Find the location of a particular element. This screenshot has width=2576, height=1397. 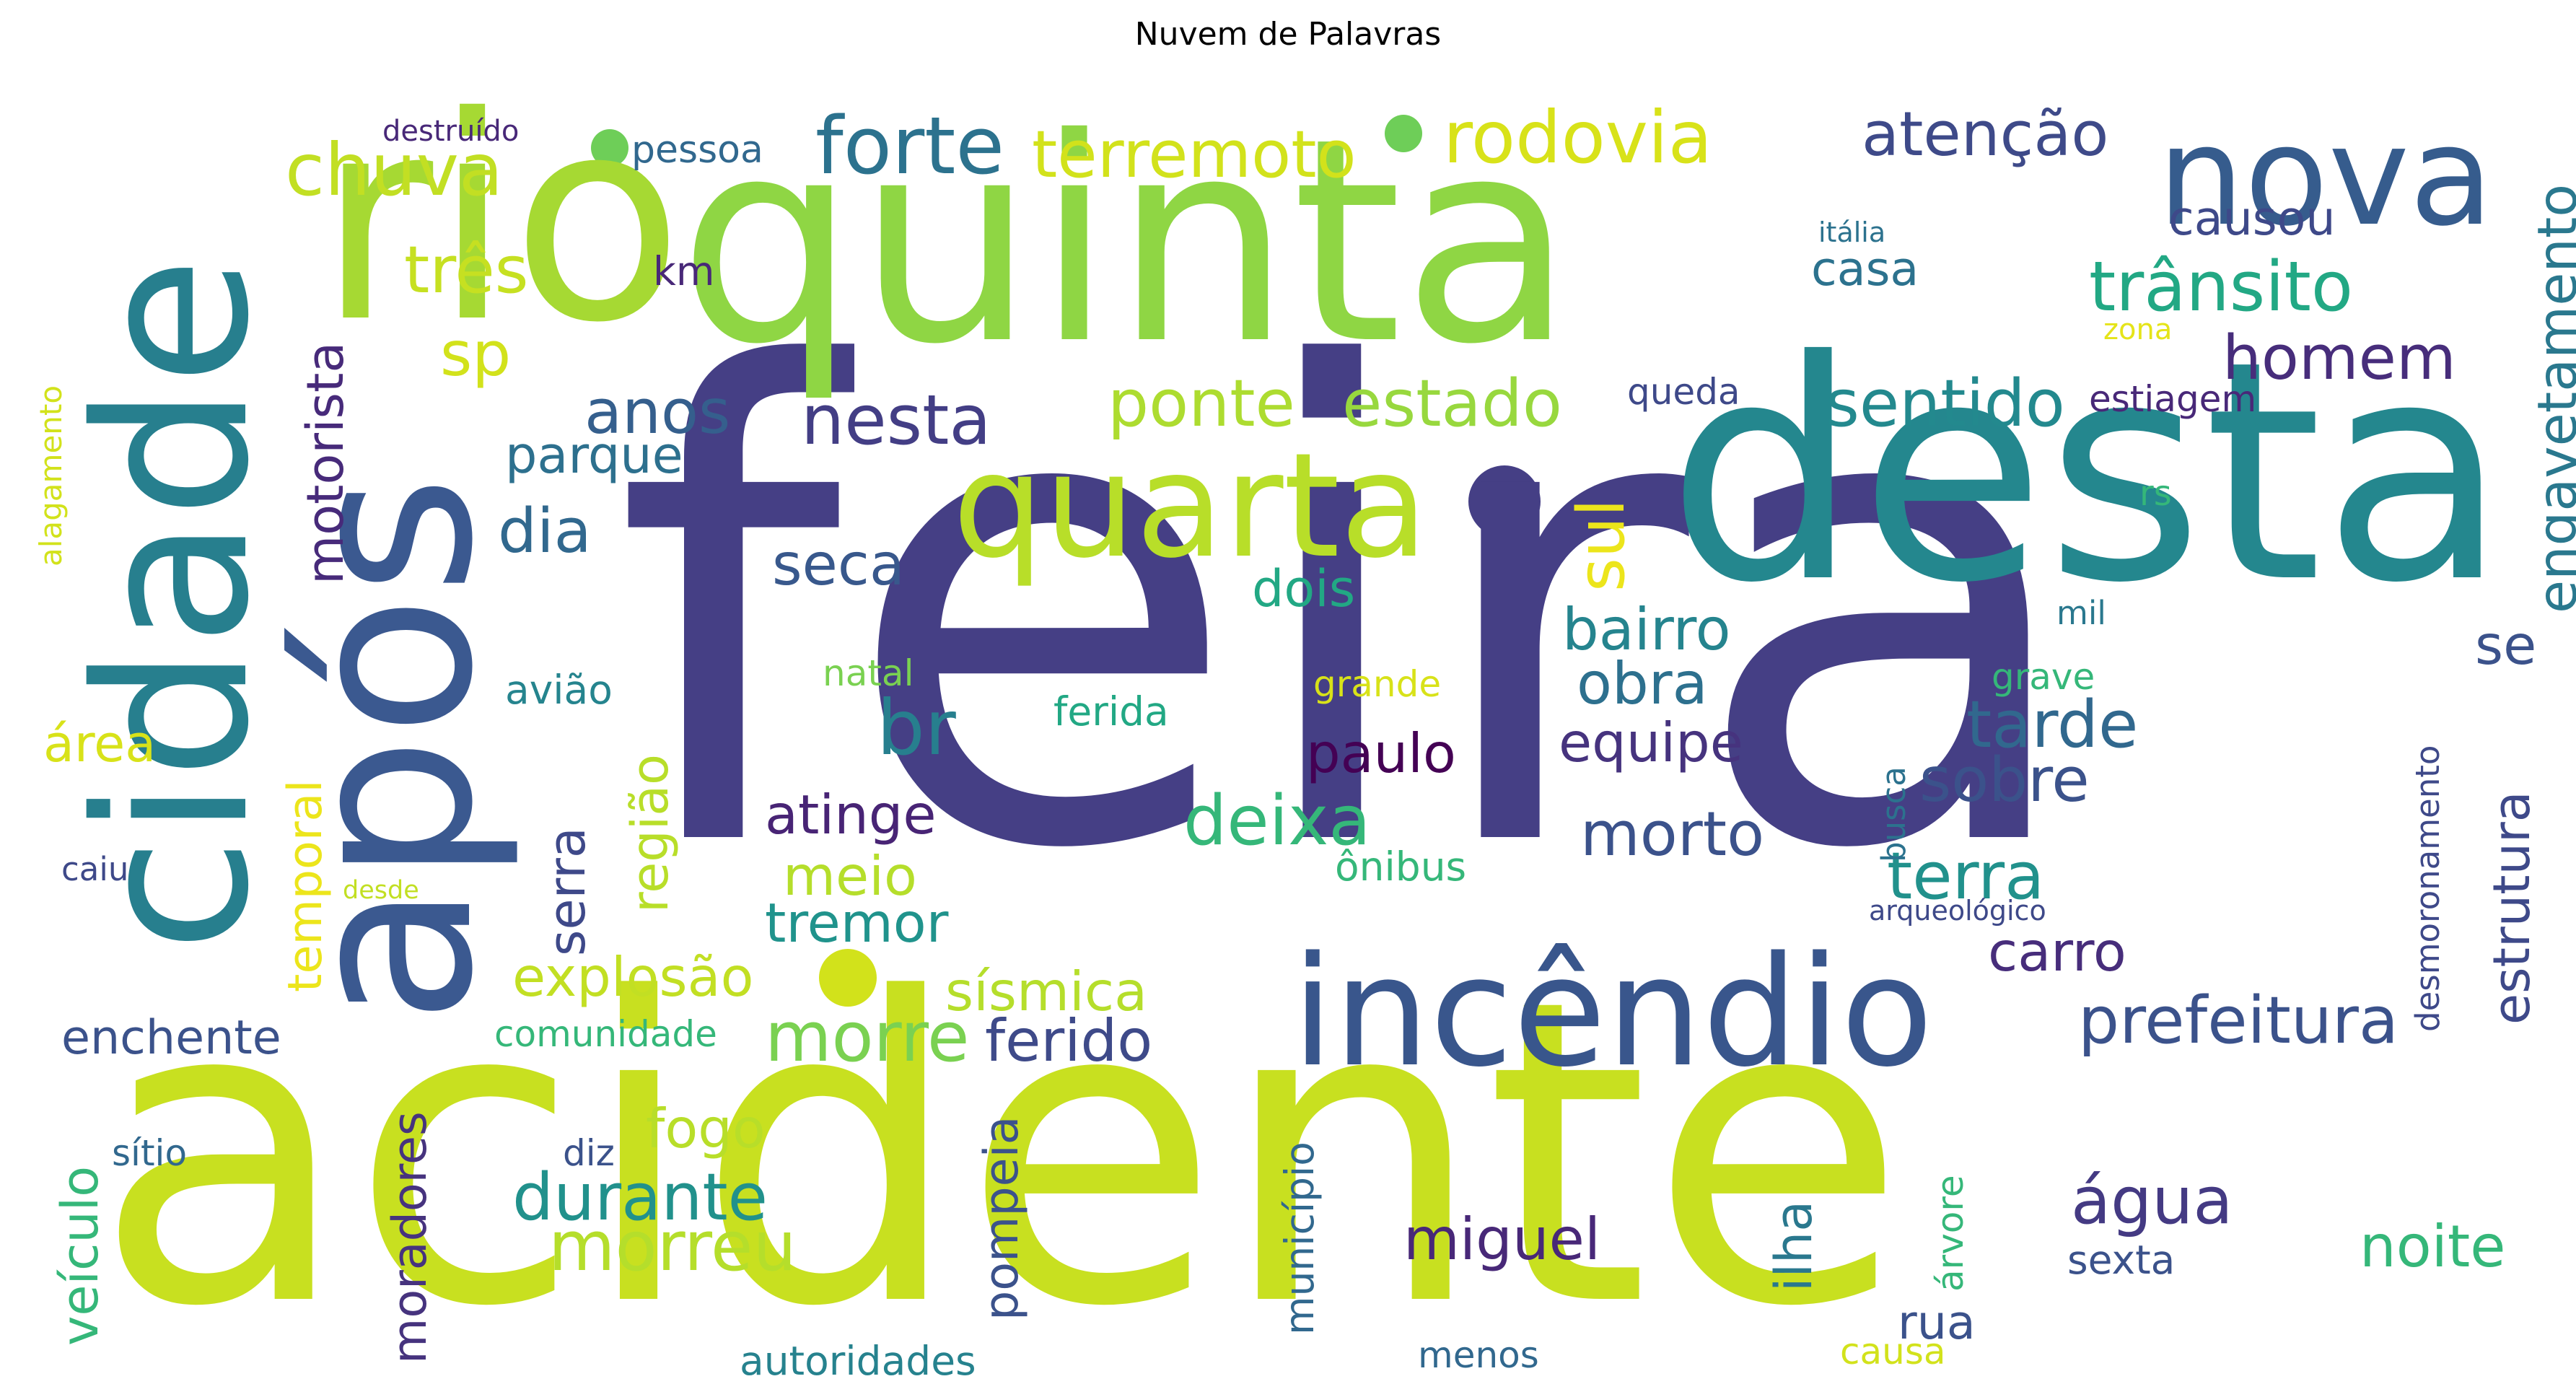

word-96: rs is located at coordinates (2155, 493).